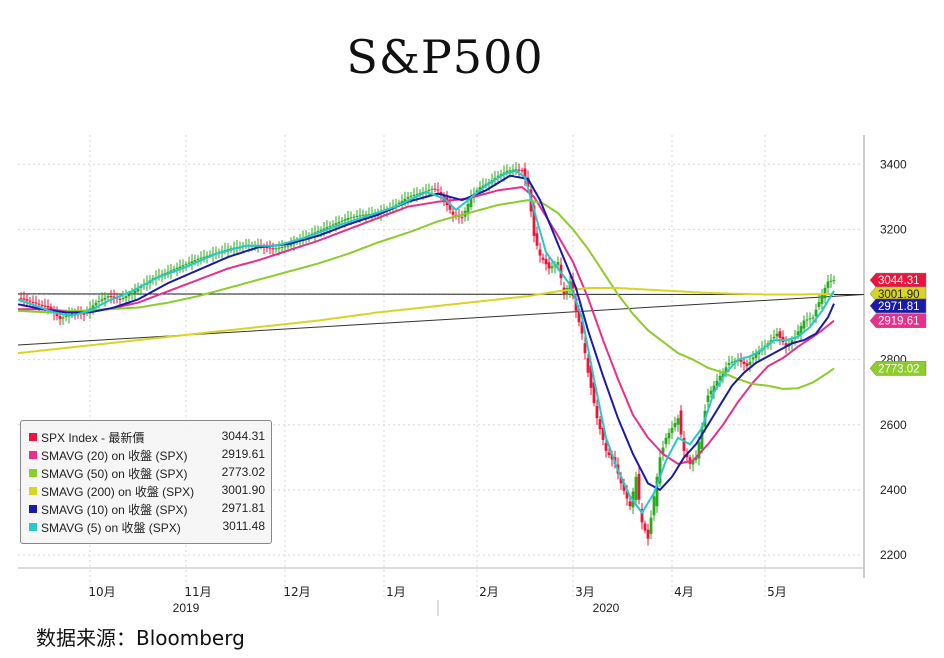 The image size is (944, 658). I want to click on y-tick-label: 2600, so click(893, 425).